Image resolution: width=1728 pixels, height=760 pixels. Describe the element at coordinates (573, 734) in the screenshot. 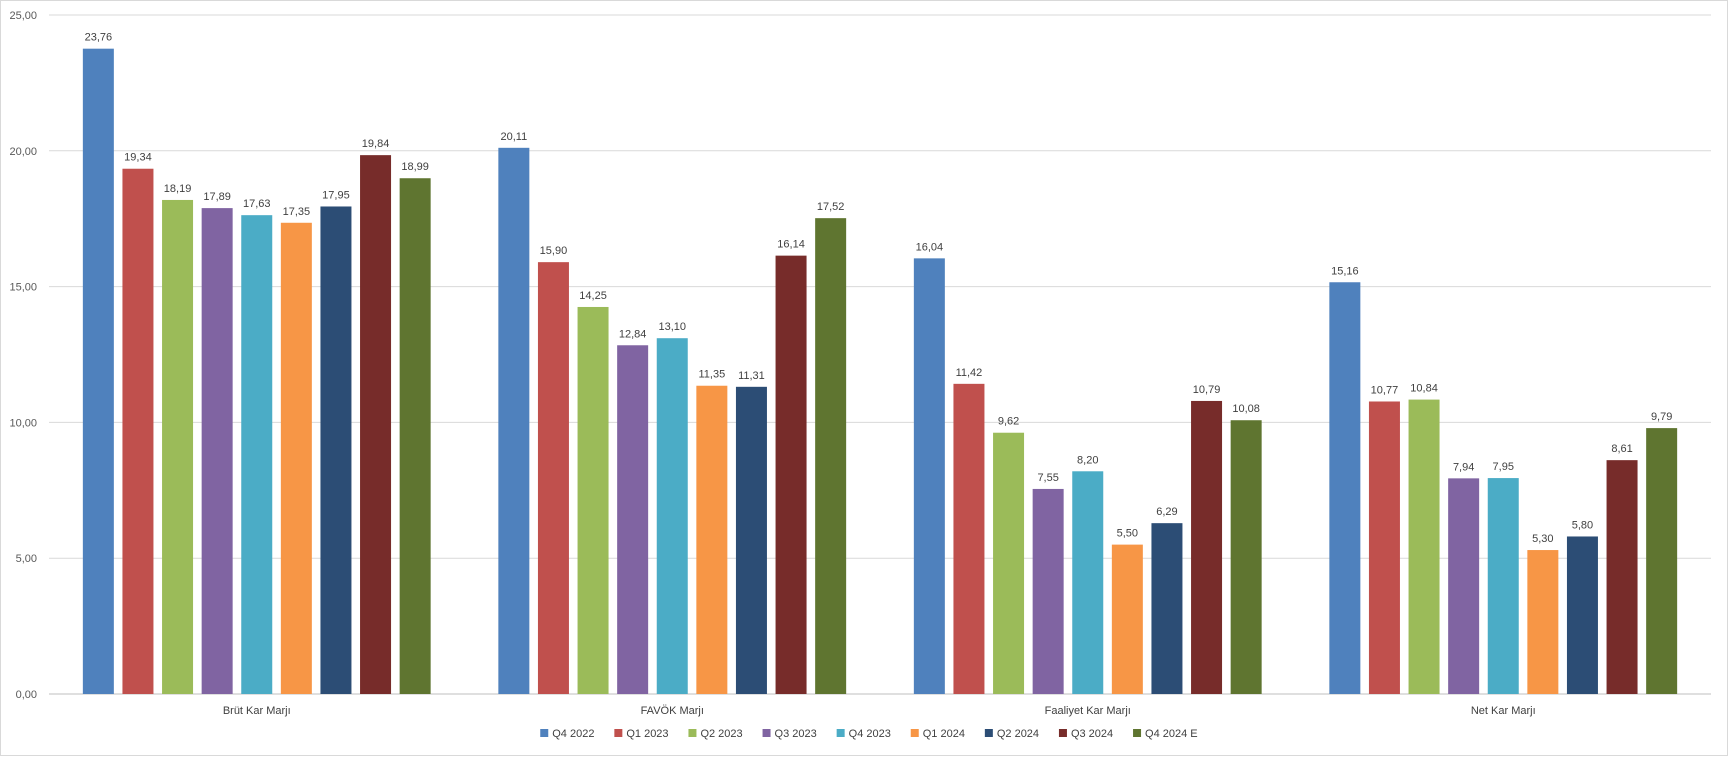

I see `legend-label: Q4 2022` at that location.